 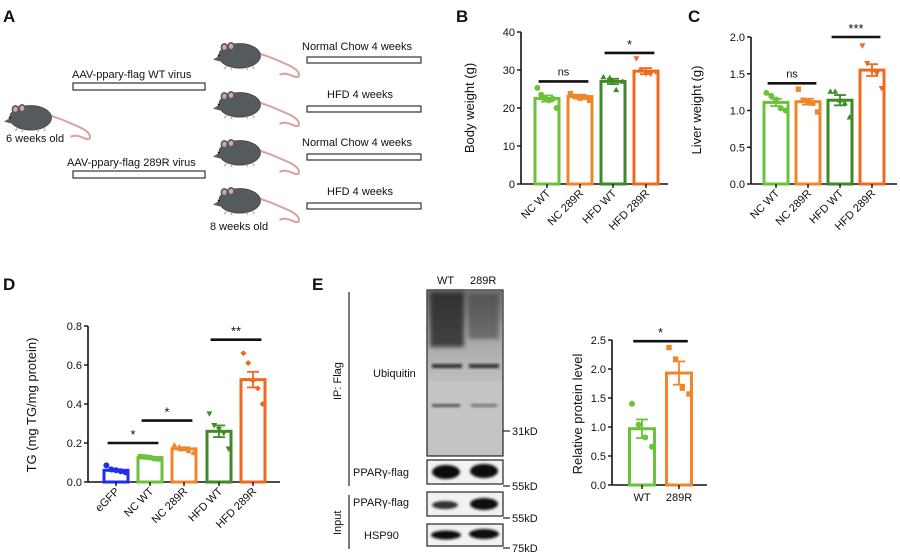 What do you see at coordinates (598, 341) in the screenshot?
I see `y-tick-label: 2.5` at bounding box center [598, 341].